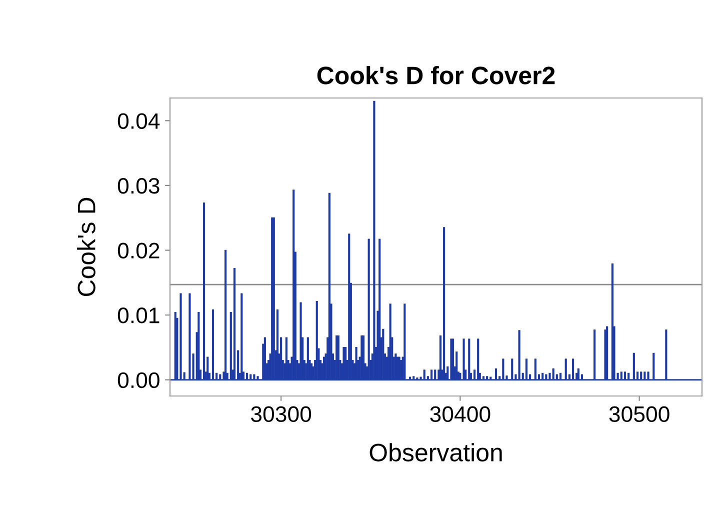 Image resolution: width=716 pixels, height=516 pixels. I want to click on x-tick-label: 30500, so click(639, 414).